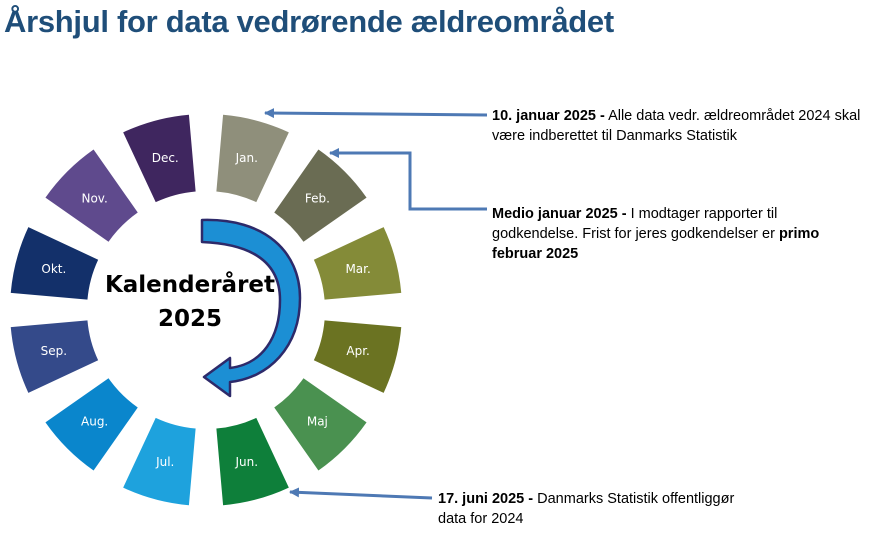 The height and width of the screenshot is (535, 874). Describe the element at coordinates (317, 199) in the screenshot. I see `month-label-2: Feb.` at that location.